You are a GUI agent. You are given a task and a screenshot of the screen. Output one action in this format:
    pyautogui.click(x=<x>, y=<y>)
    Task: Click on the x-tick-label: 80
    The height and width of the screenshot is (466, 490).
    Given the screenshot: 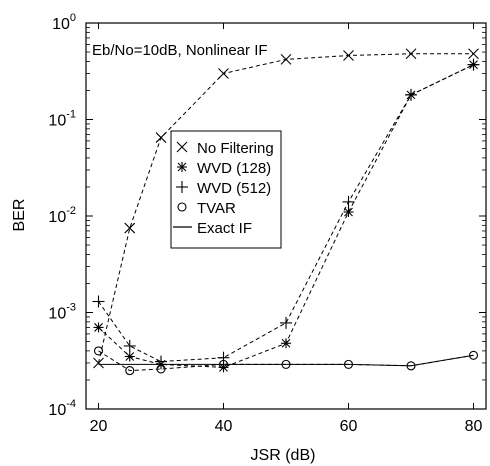 What is the action you would take?
    pyautogui.click(x=474, y=426)
    